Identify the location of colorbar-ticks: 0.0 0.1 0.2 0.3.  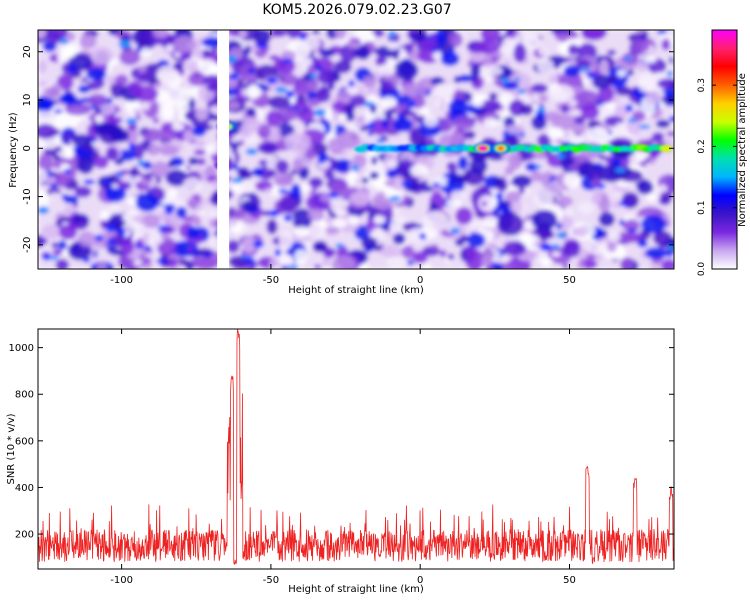
(717, 152).